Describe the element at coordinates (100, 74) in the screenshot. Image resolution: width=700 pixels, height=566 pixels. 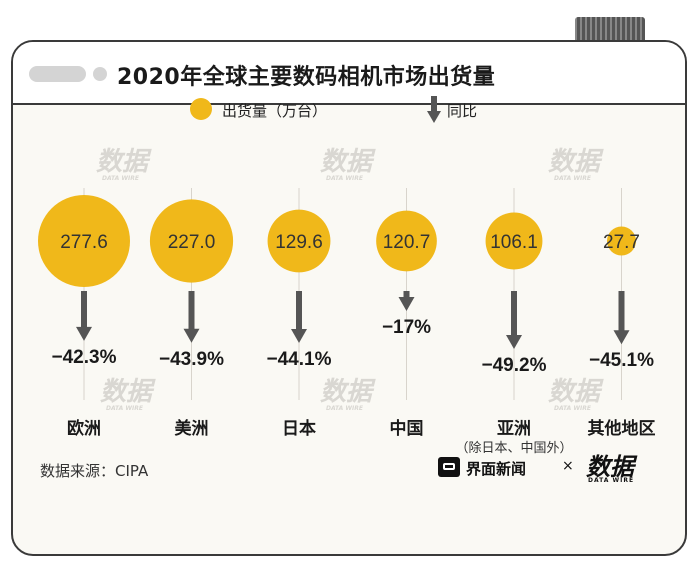
I see `header-dot-decoration` at that location.